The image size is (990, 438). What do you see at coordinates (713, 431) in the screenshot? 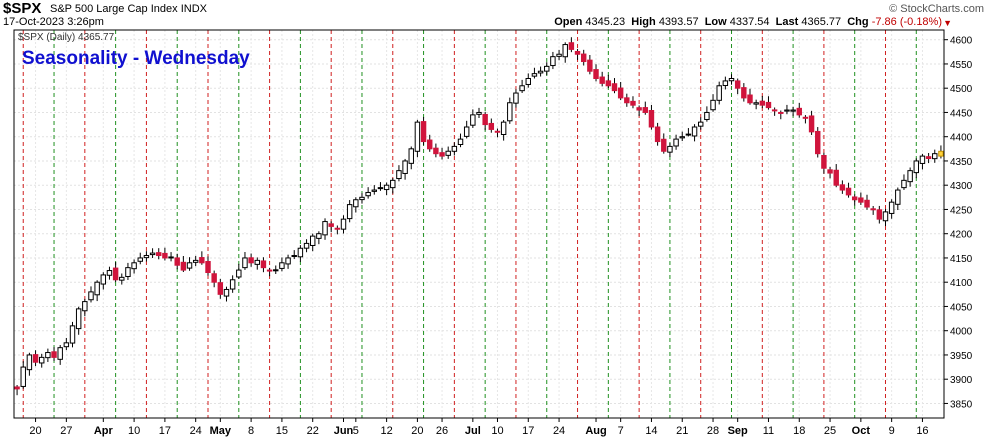
I see `x-tick-label: 28` at bounding box center [713, 431].